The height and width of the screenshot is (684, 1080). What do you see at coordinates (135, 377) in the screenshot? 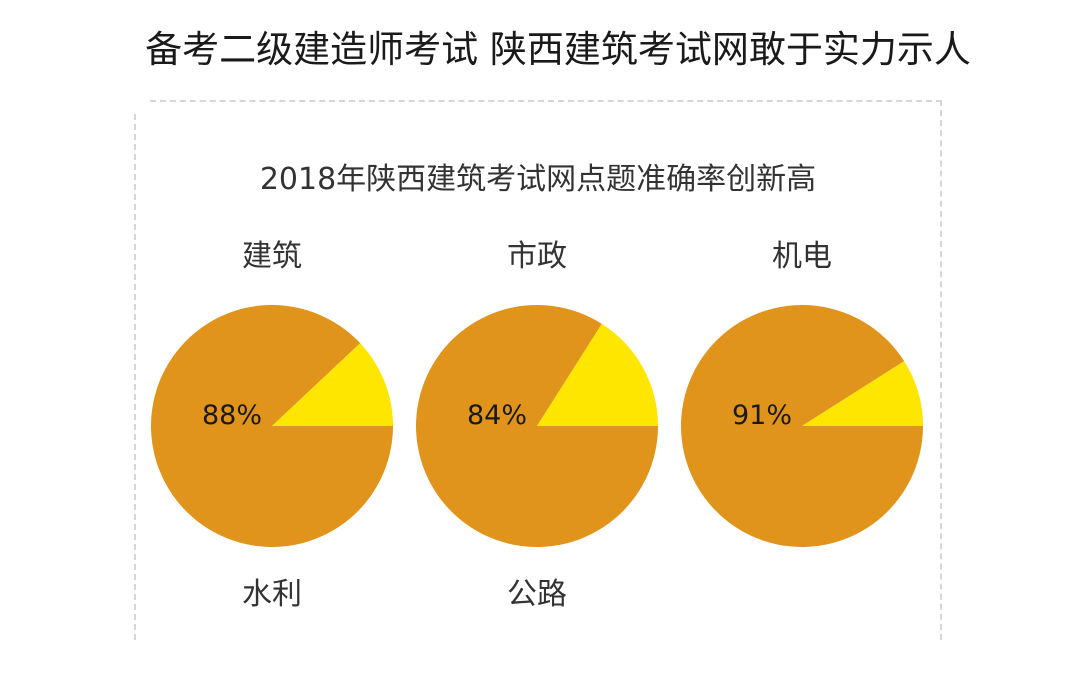
I see `panel-left-border` at bounding box center [135, 377].